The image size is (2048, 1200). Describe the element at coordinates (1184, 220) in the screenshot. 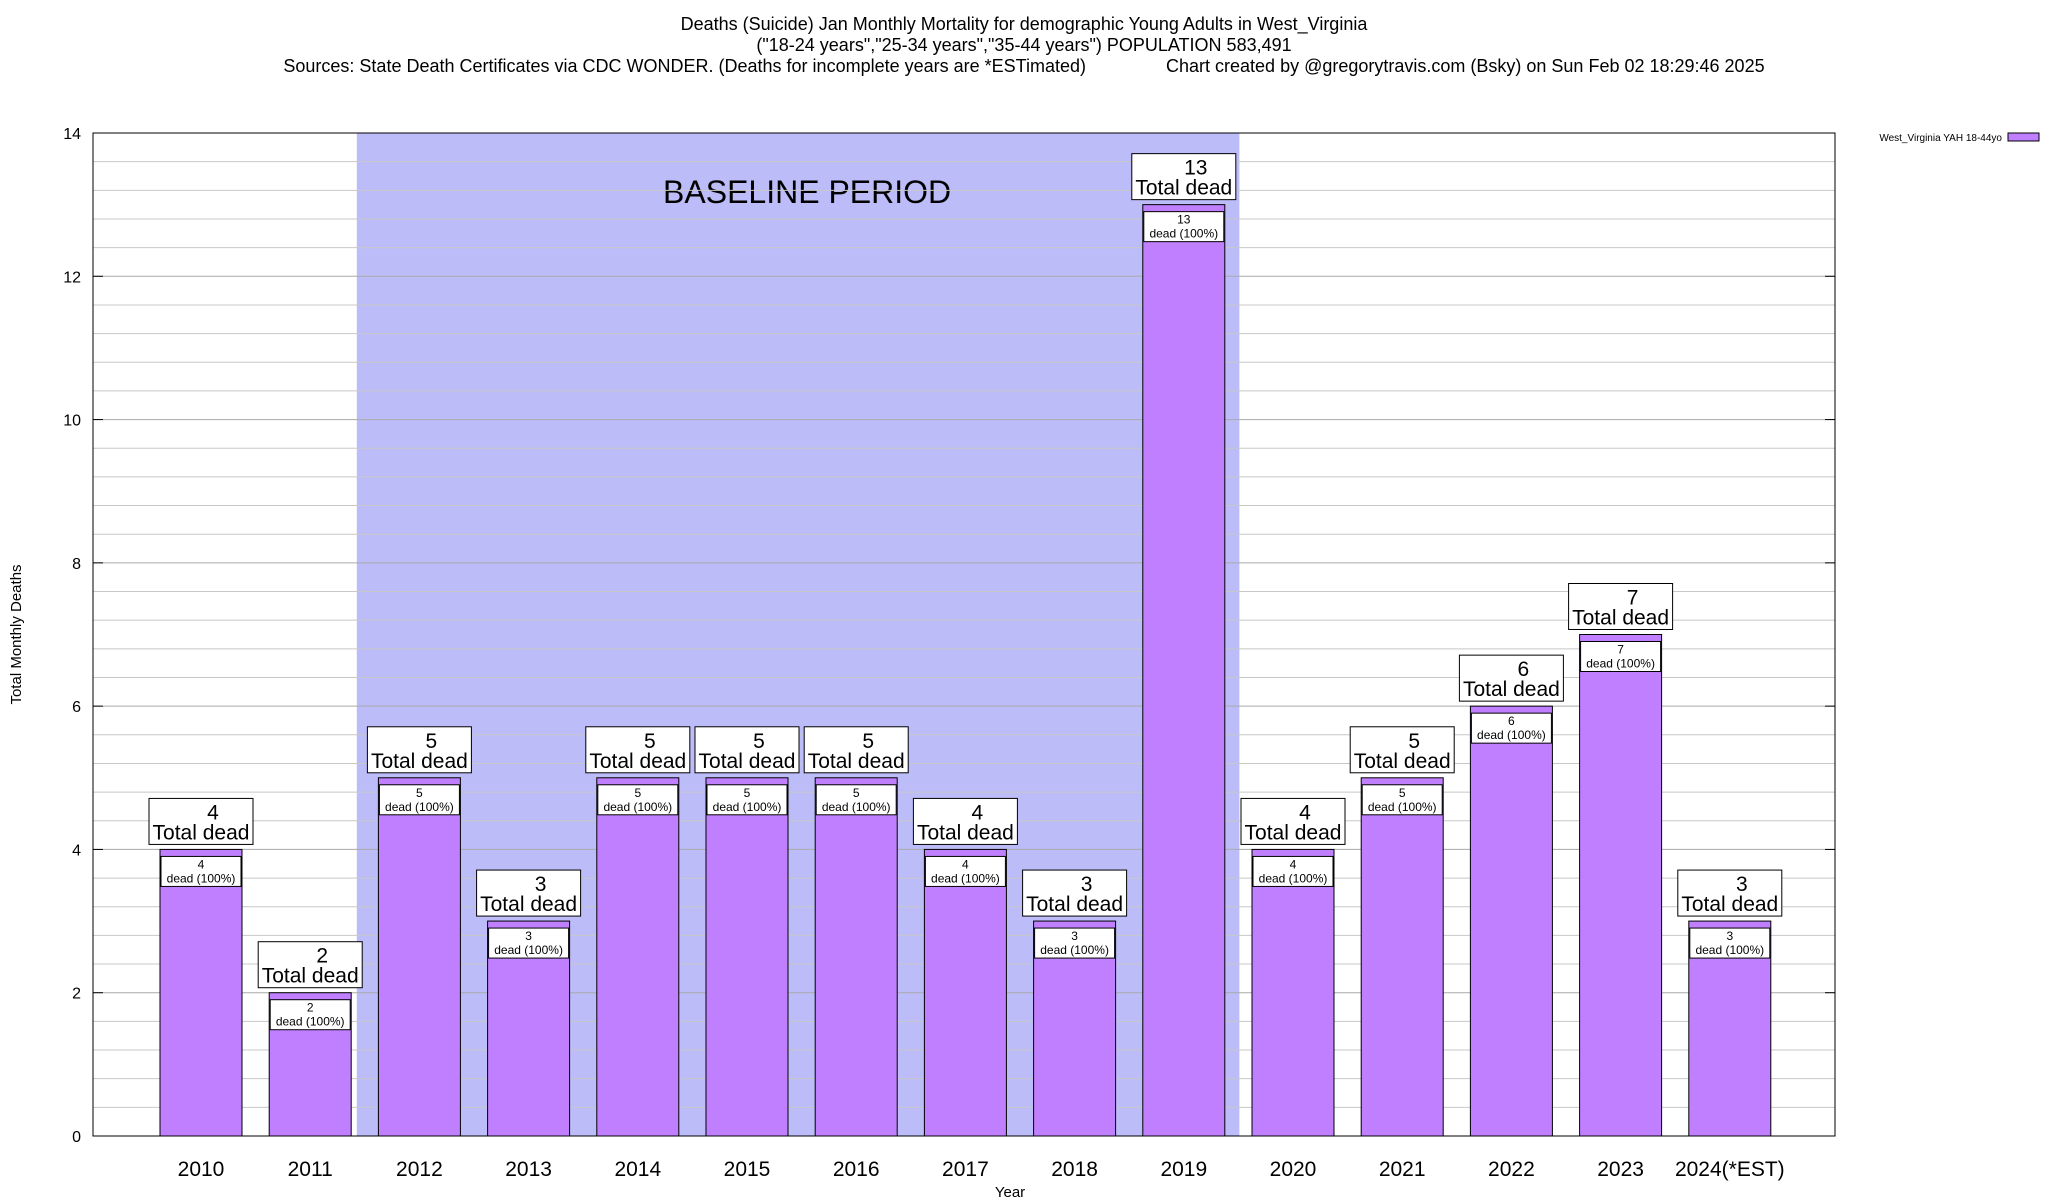

I see `bar-inner-value: 13` at that location.